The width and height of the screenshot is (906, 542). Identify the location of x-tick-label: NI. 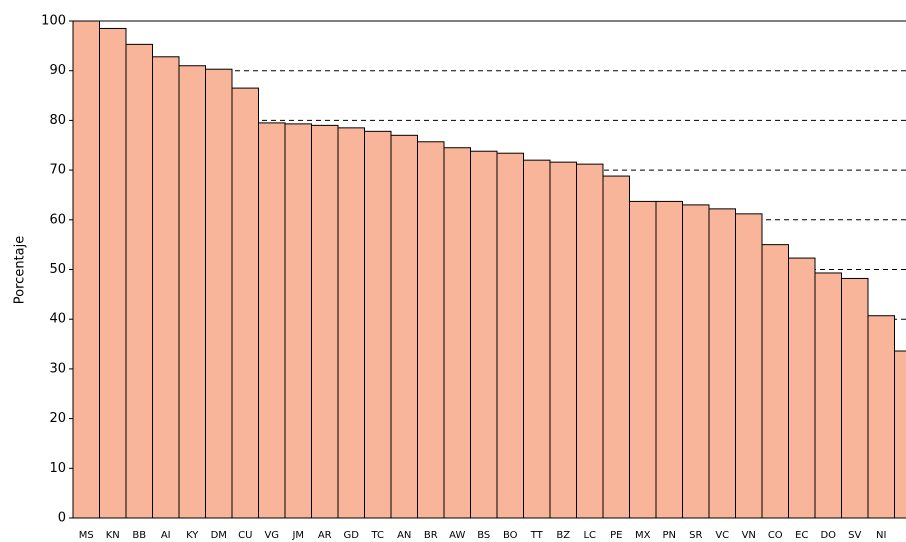
(881, 535).